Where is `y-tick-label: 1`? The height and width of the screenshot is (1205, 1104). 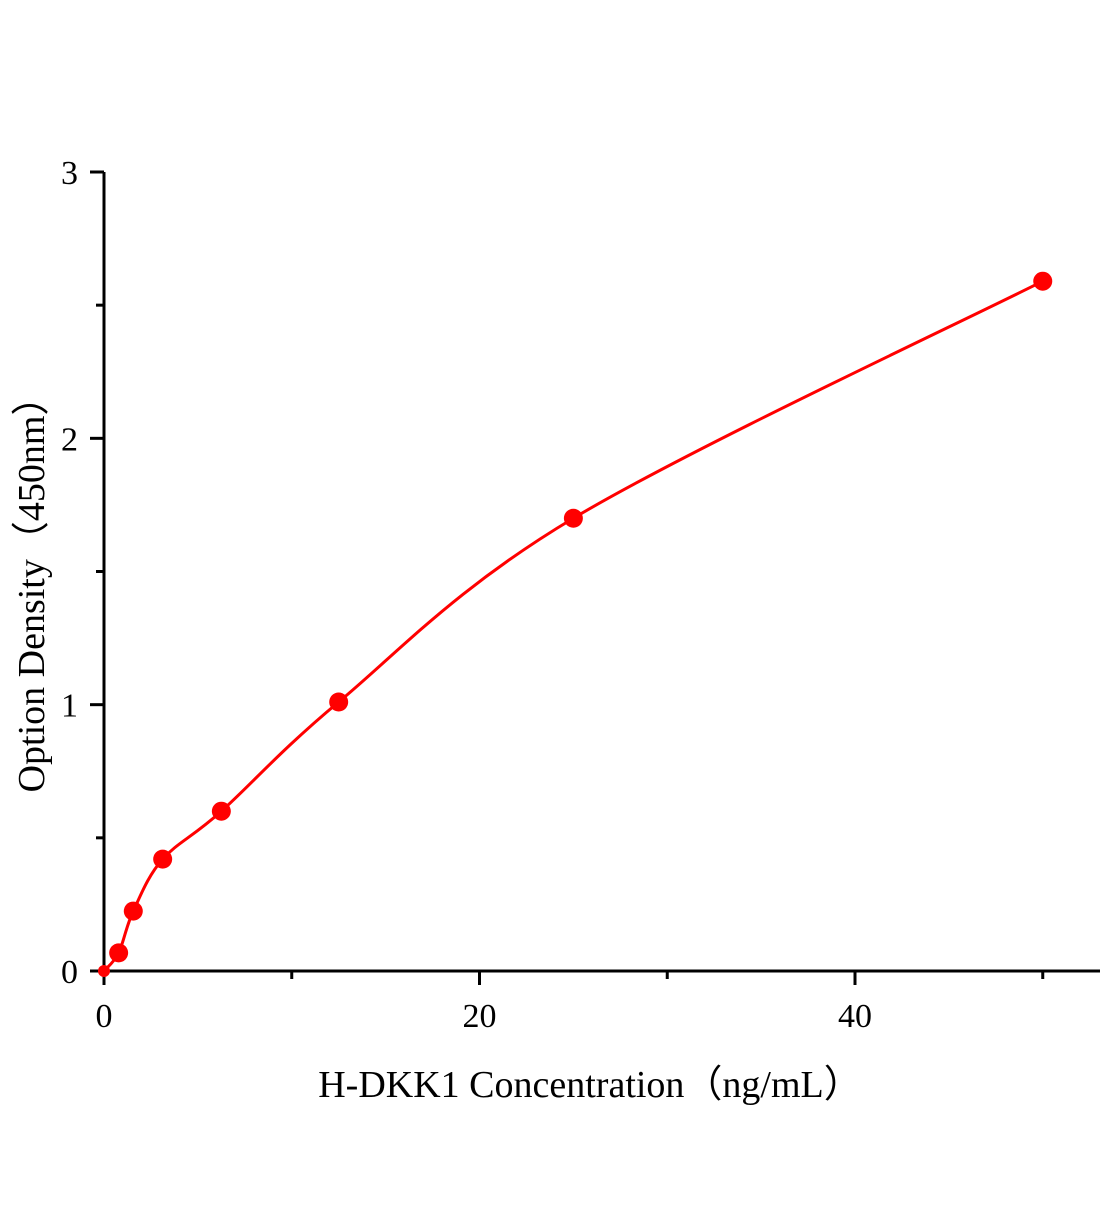 y-tick-label: 1 is located at coordinates (69, 706).